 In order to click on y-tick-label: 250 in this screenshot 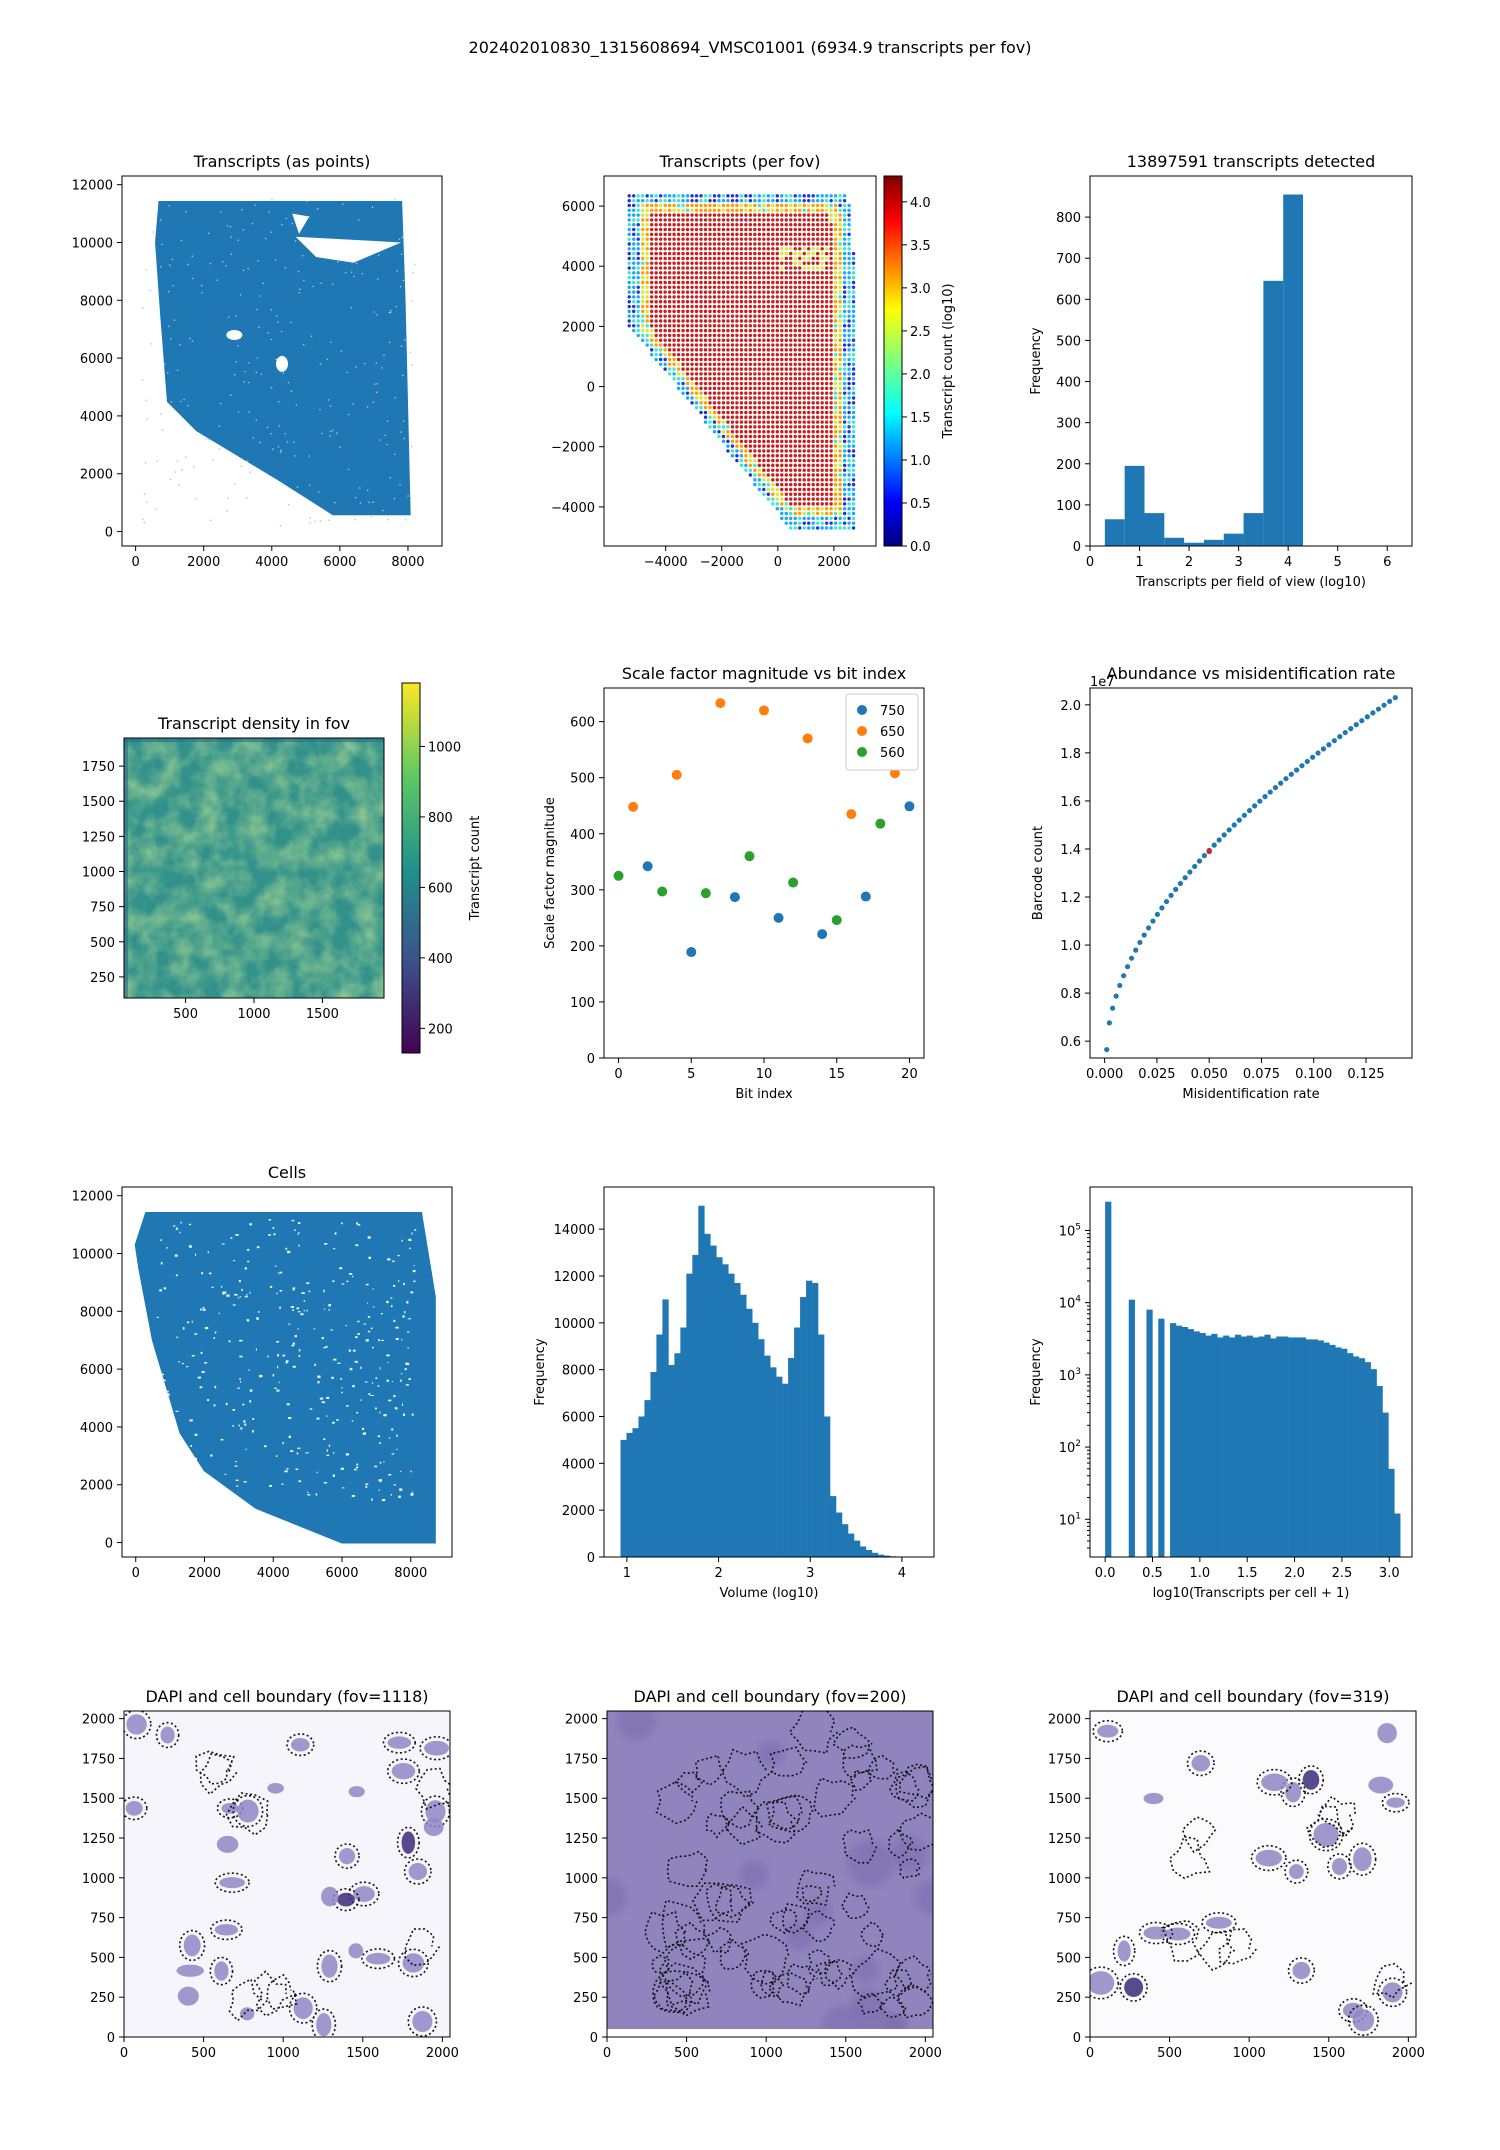, I will do `click(1068, 1998)`.